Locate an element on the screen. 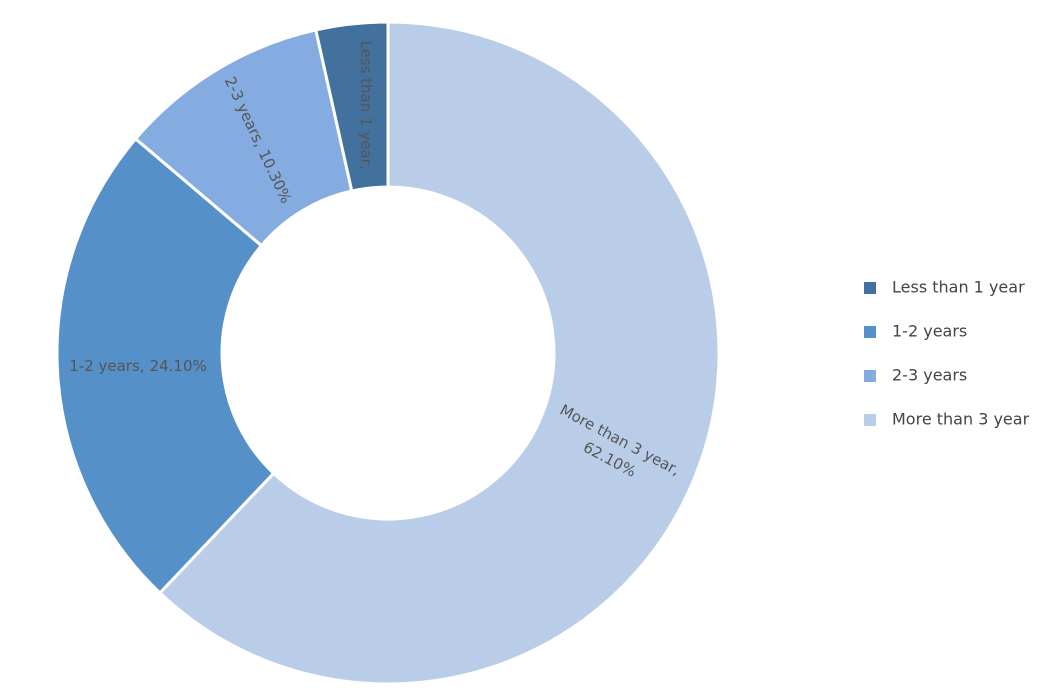 This screenshot has width=1048, height=698. data-label: 1-2 years, 24.10% is located at coordinates (138, 366).